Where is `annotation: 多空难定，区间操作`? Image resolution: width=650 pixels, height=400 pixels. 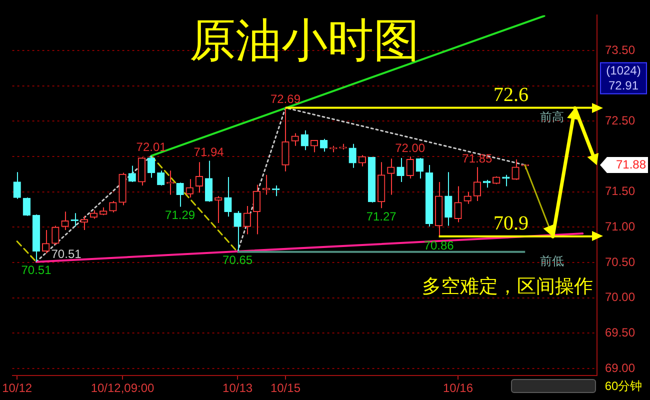
annotation: 多空难定，区间操作 is located at coordinates (507, 287).